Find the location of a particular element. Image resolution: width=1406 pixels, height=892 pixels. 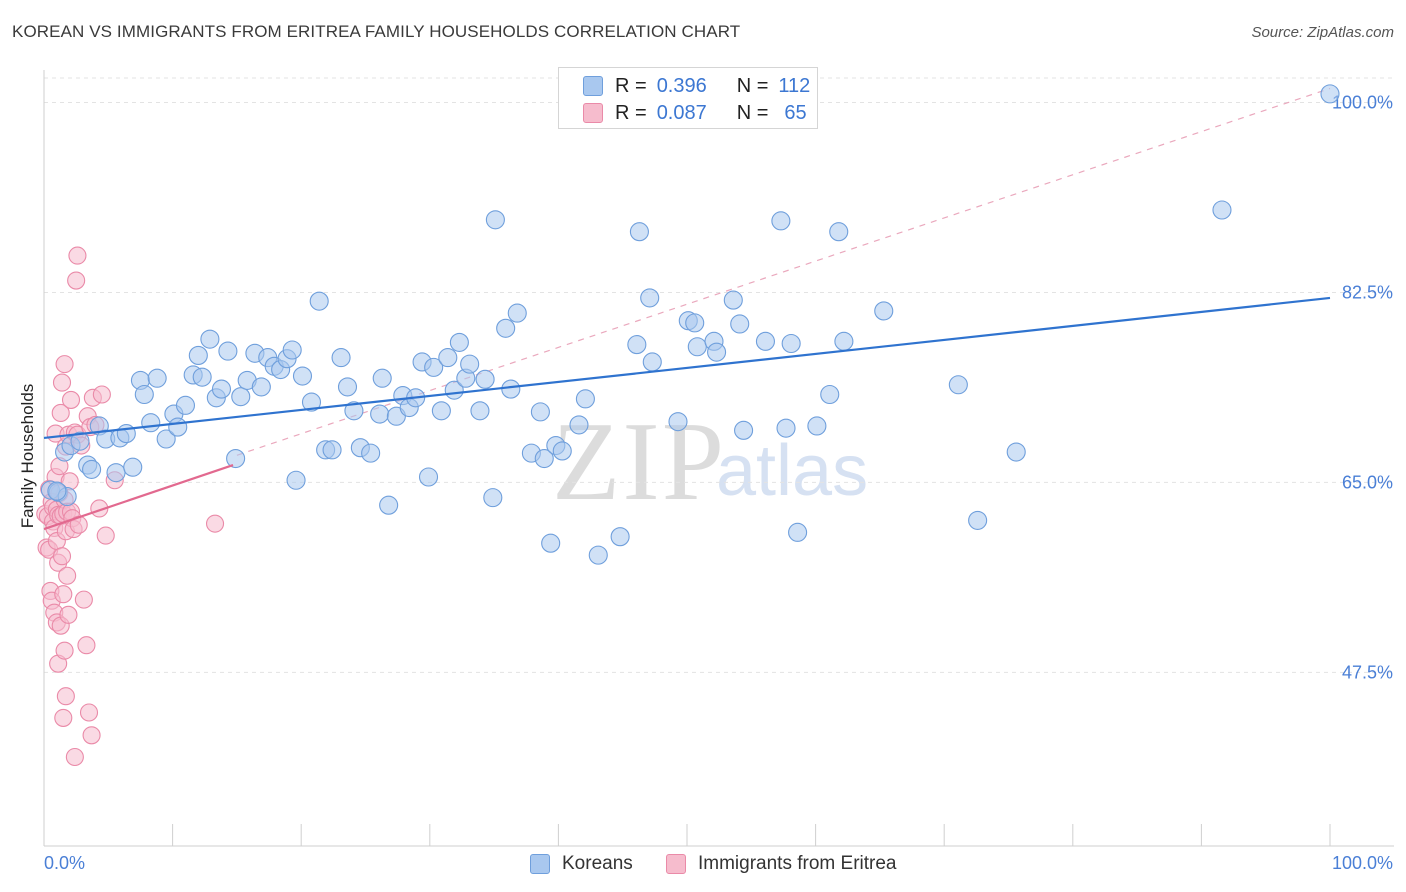

y-tick-label: 47.5% is located at coordinates (1367, 672).